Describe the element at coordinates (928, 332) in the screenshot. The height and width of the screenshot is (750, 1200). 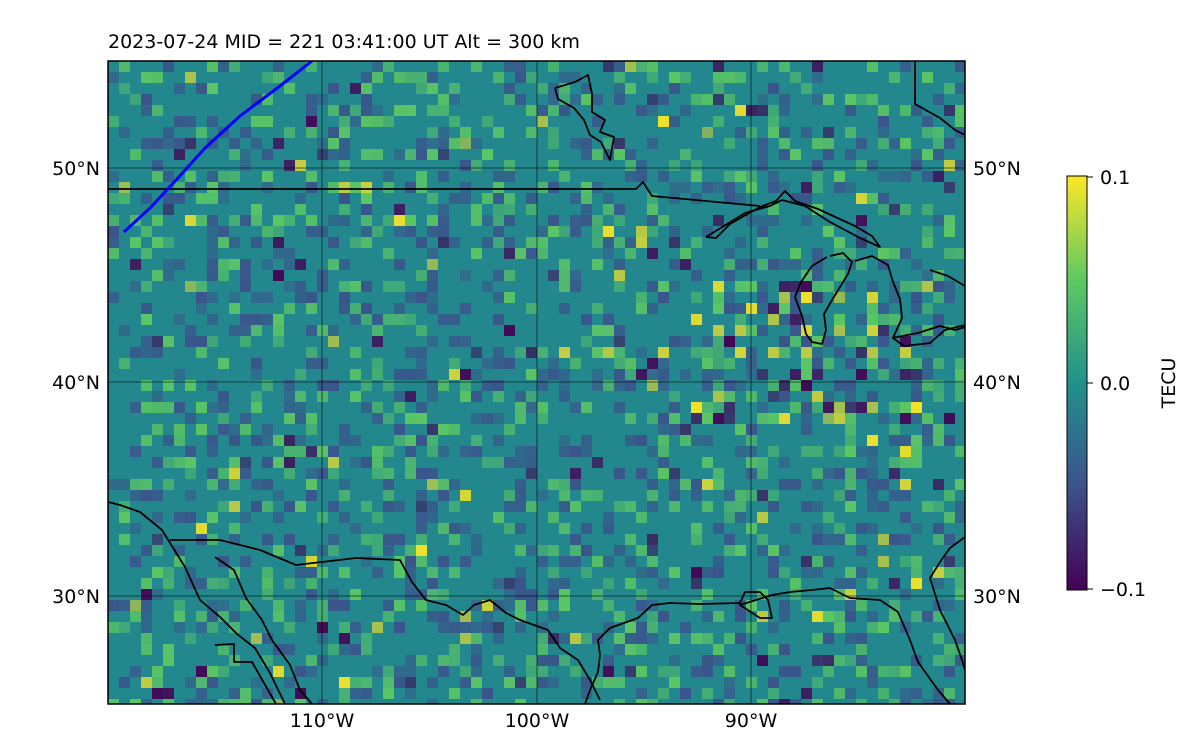
I see `lake-huron-south` at that location.